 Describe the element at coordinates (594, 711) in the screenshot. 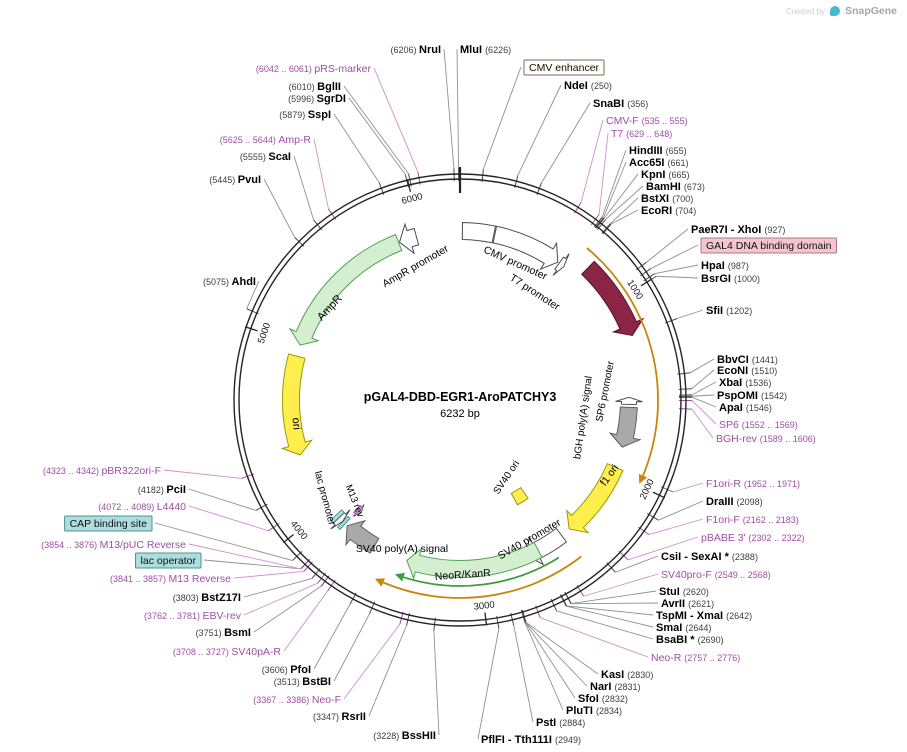

I see `site-label-pluti: PluTI (2834)` at that location.